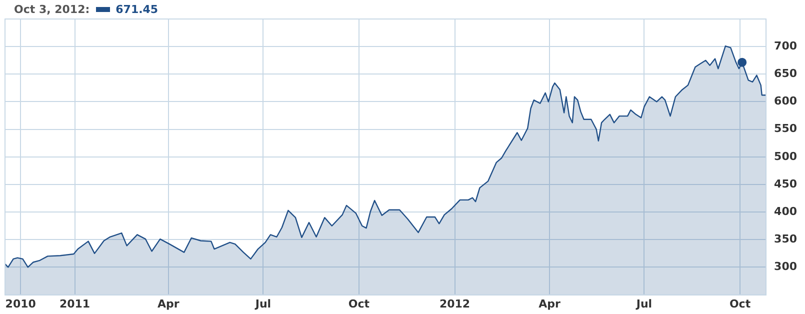  I want to click on x-tick-label: 2010, so click(20, 303).